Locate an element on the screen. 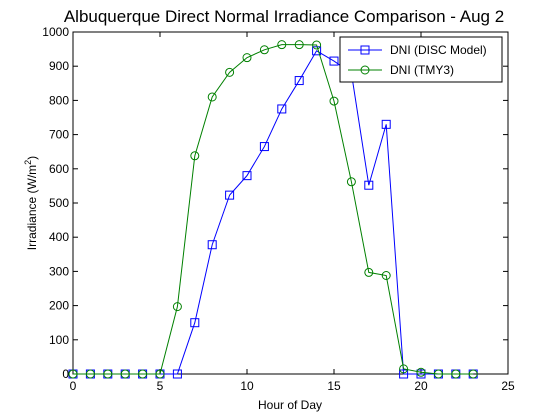 The width and height of the screenshot is (560, 420). y-tick-label: 700 is located at coordinates (59, 135).